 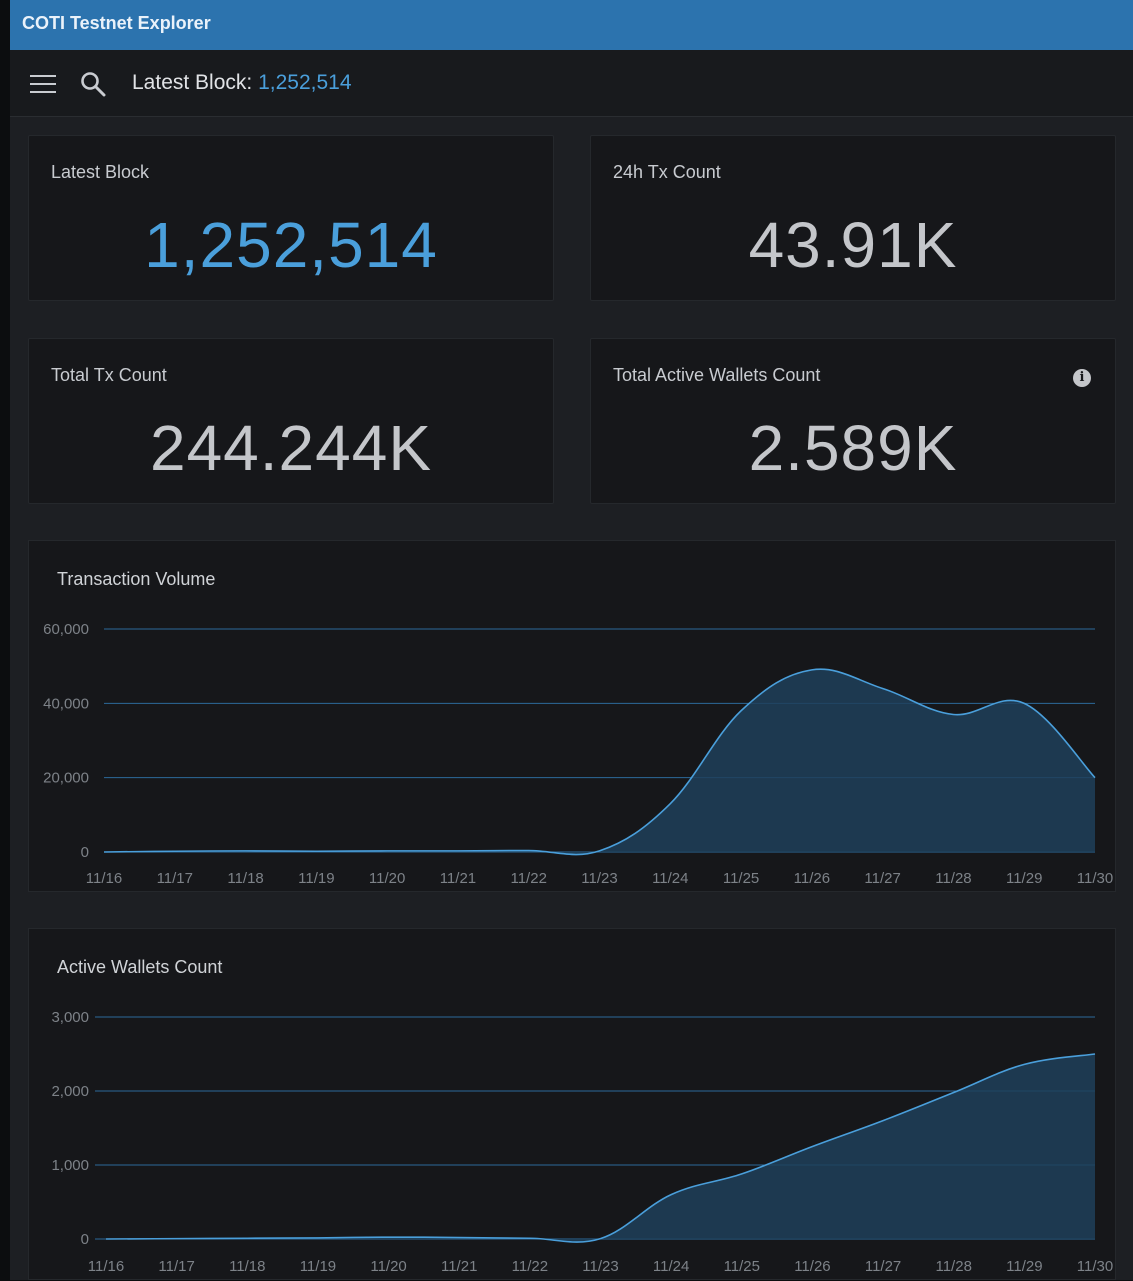 What do you see at coordinates (100, 172) in the screenshot?
I see `latest-block-title: Latest Block` at bounding box center [100, 172].